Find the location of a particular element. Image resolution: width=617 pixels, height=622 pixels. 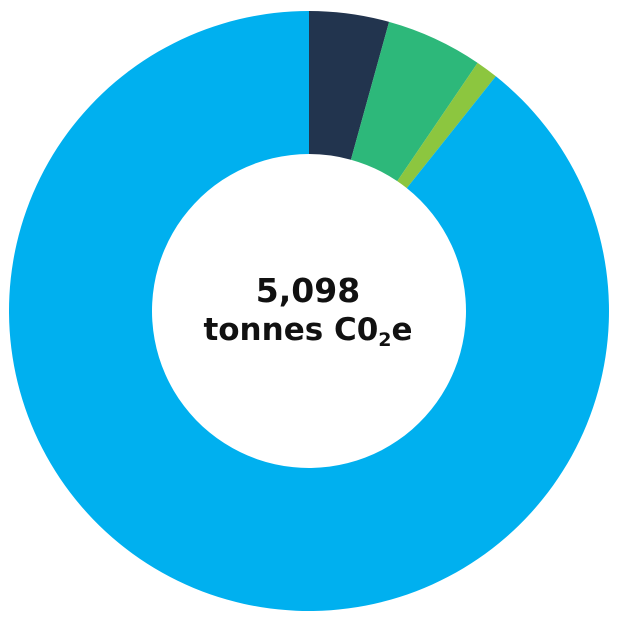

donut-center-label: 5,098 tonnes C02e is located at coordinates (308, 310).